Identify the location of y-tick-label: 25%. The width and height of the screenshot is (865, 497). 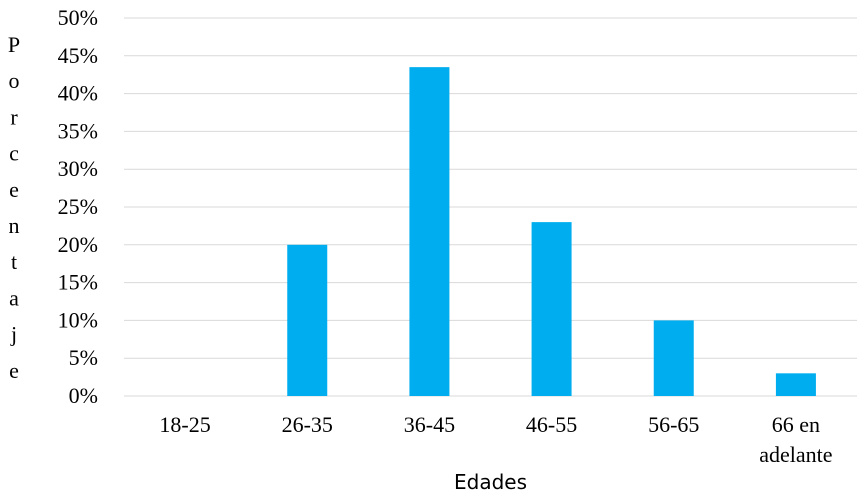
(78, 206).